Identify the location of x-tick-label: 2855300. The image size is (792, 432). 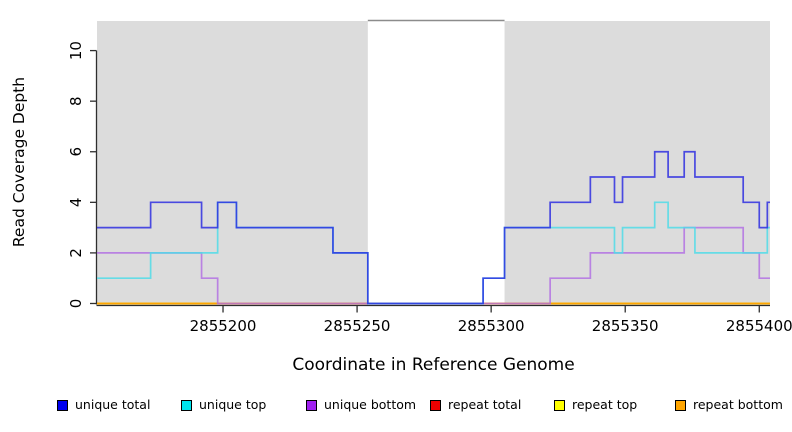
(491, 326).